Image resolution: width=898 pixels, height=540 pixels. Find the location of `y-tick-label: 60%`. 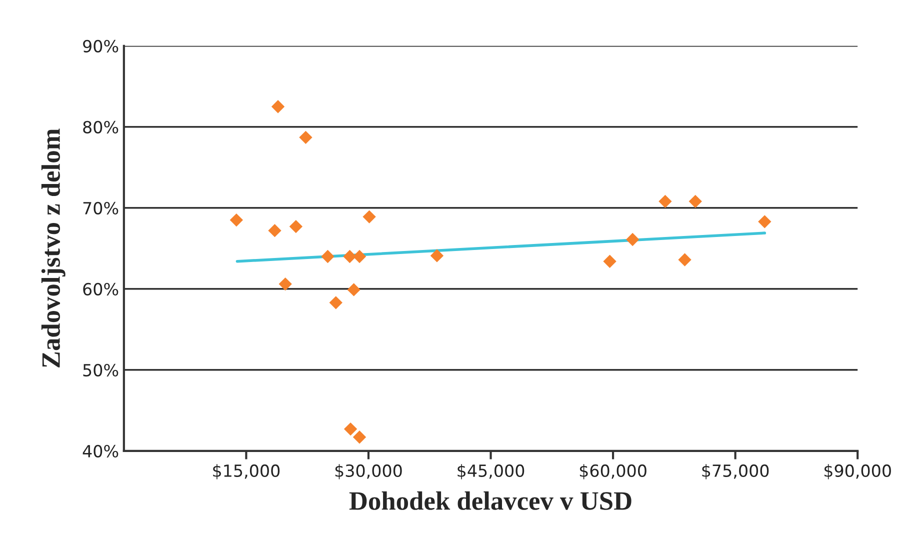

y-tick-label: 60% is located at coordinates (100, 289).